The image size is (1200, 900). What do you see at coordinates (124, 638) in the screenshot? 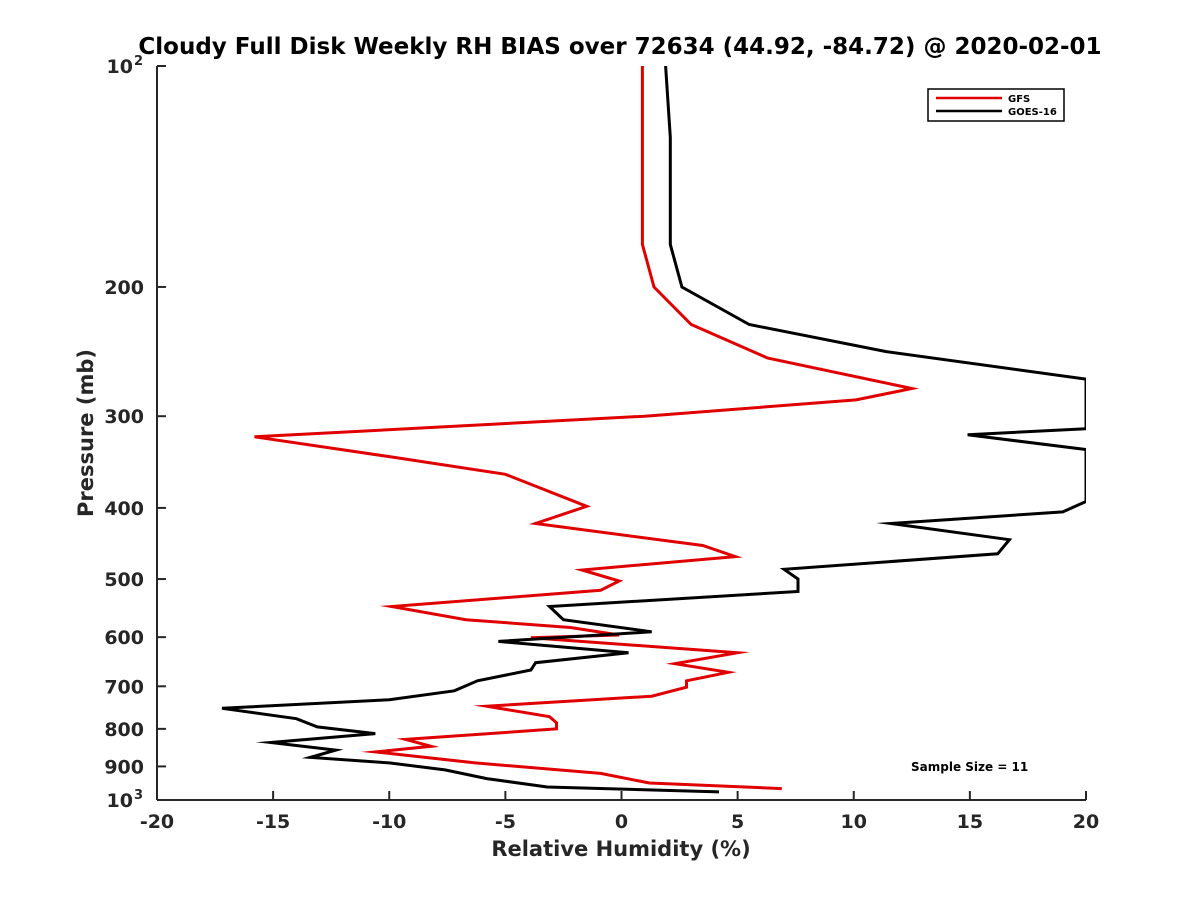
I see `y-tick-label: 600` at bounding box center [124, 638].